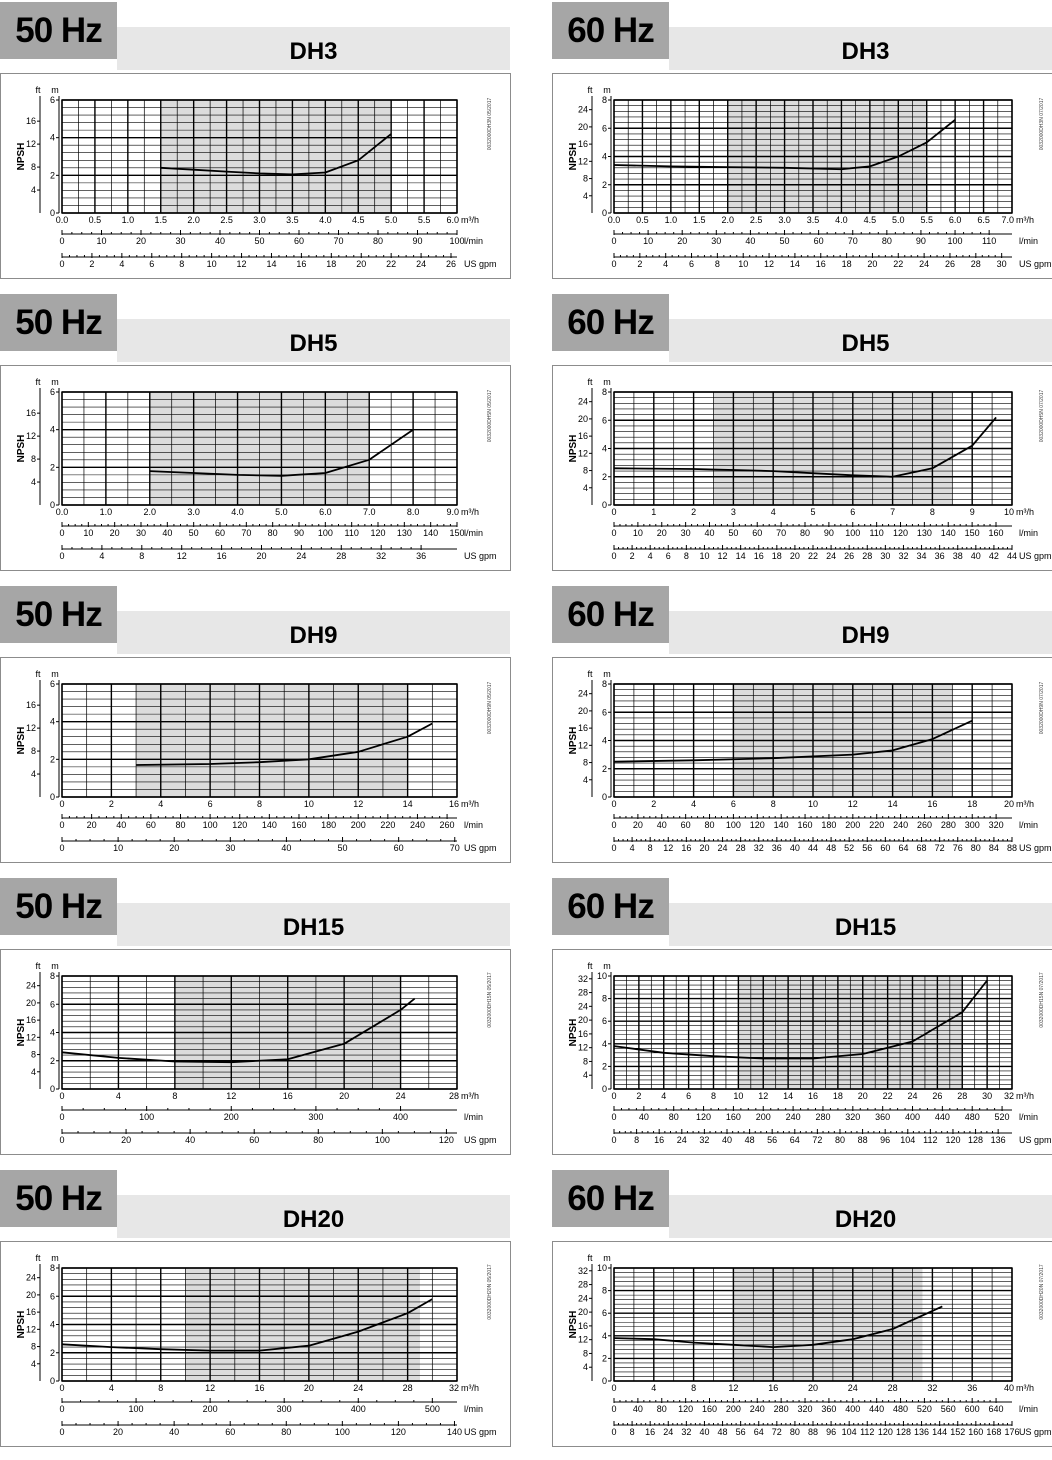 Image resolution: width=1052 pixels, height=1460 pixels. Describe the element at coordinates (313, 1216) in the screenshot. I see `model-title: DH20` at that location.